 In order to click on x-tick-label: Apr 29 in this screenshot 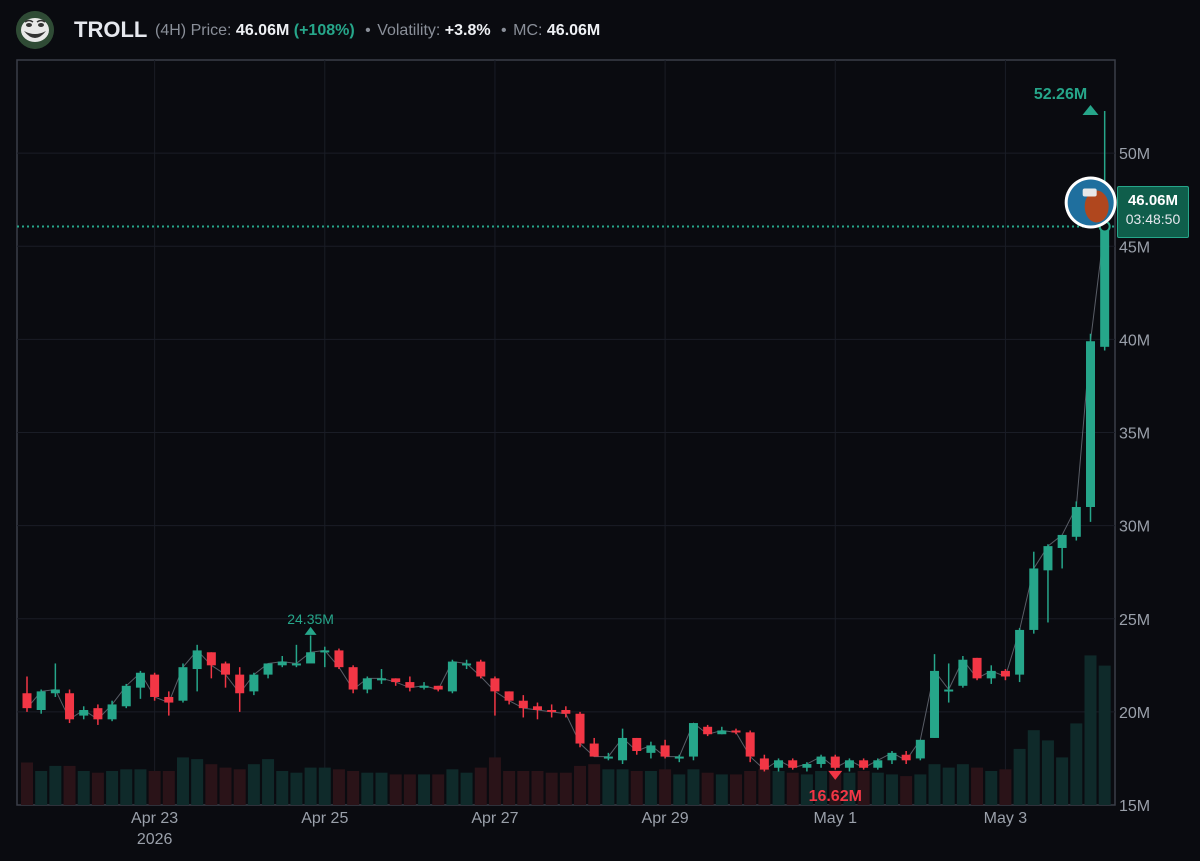, I will do `click(665, 818)`.